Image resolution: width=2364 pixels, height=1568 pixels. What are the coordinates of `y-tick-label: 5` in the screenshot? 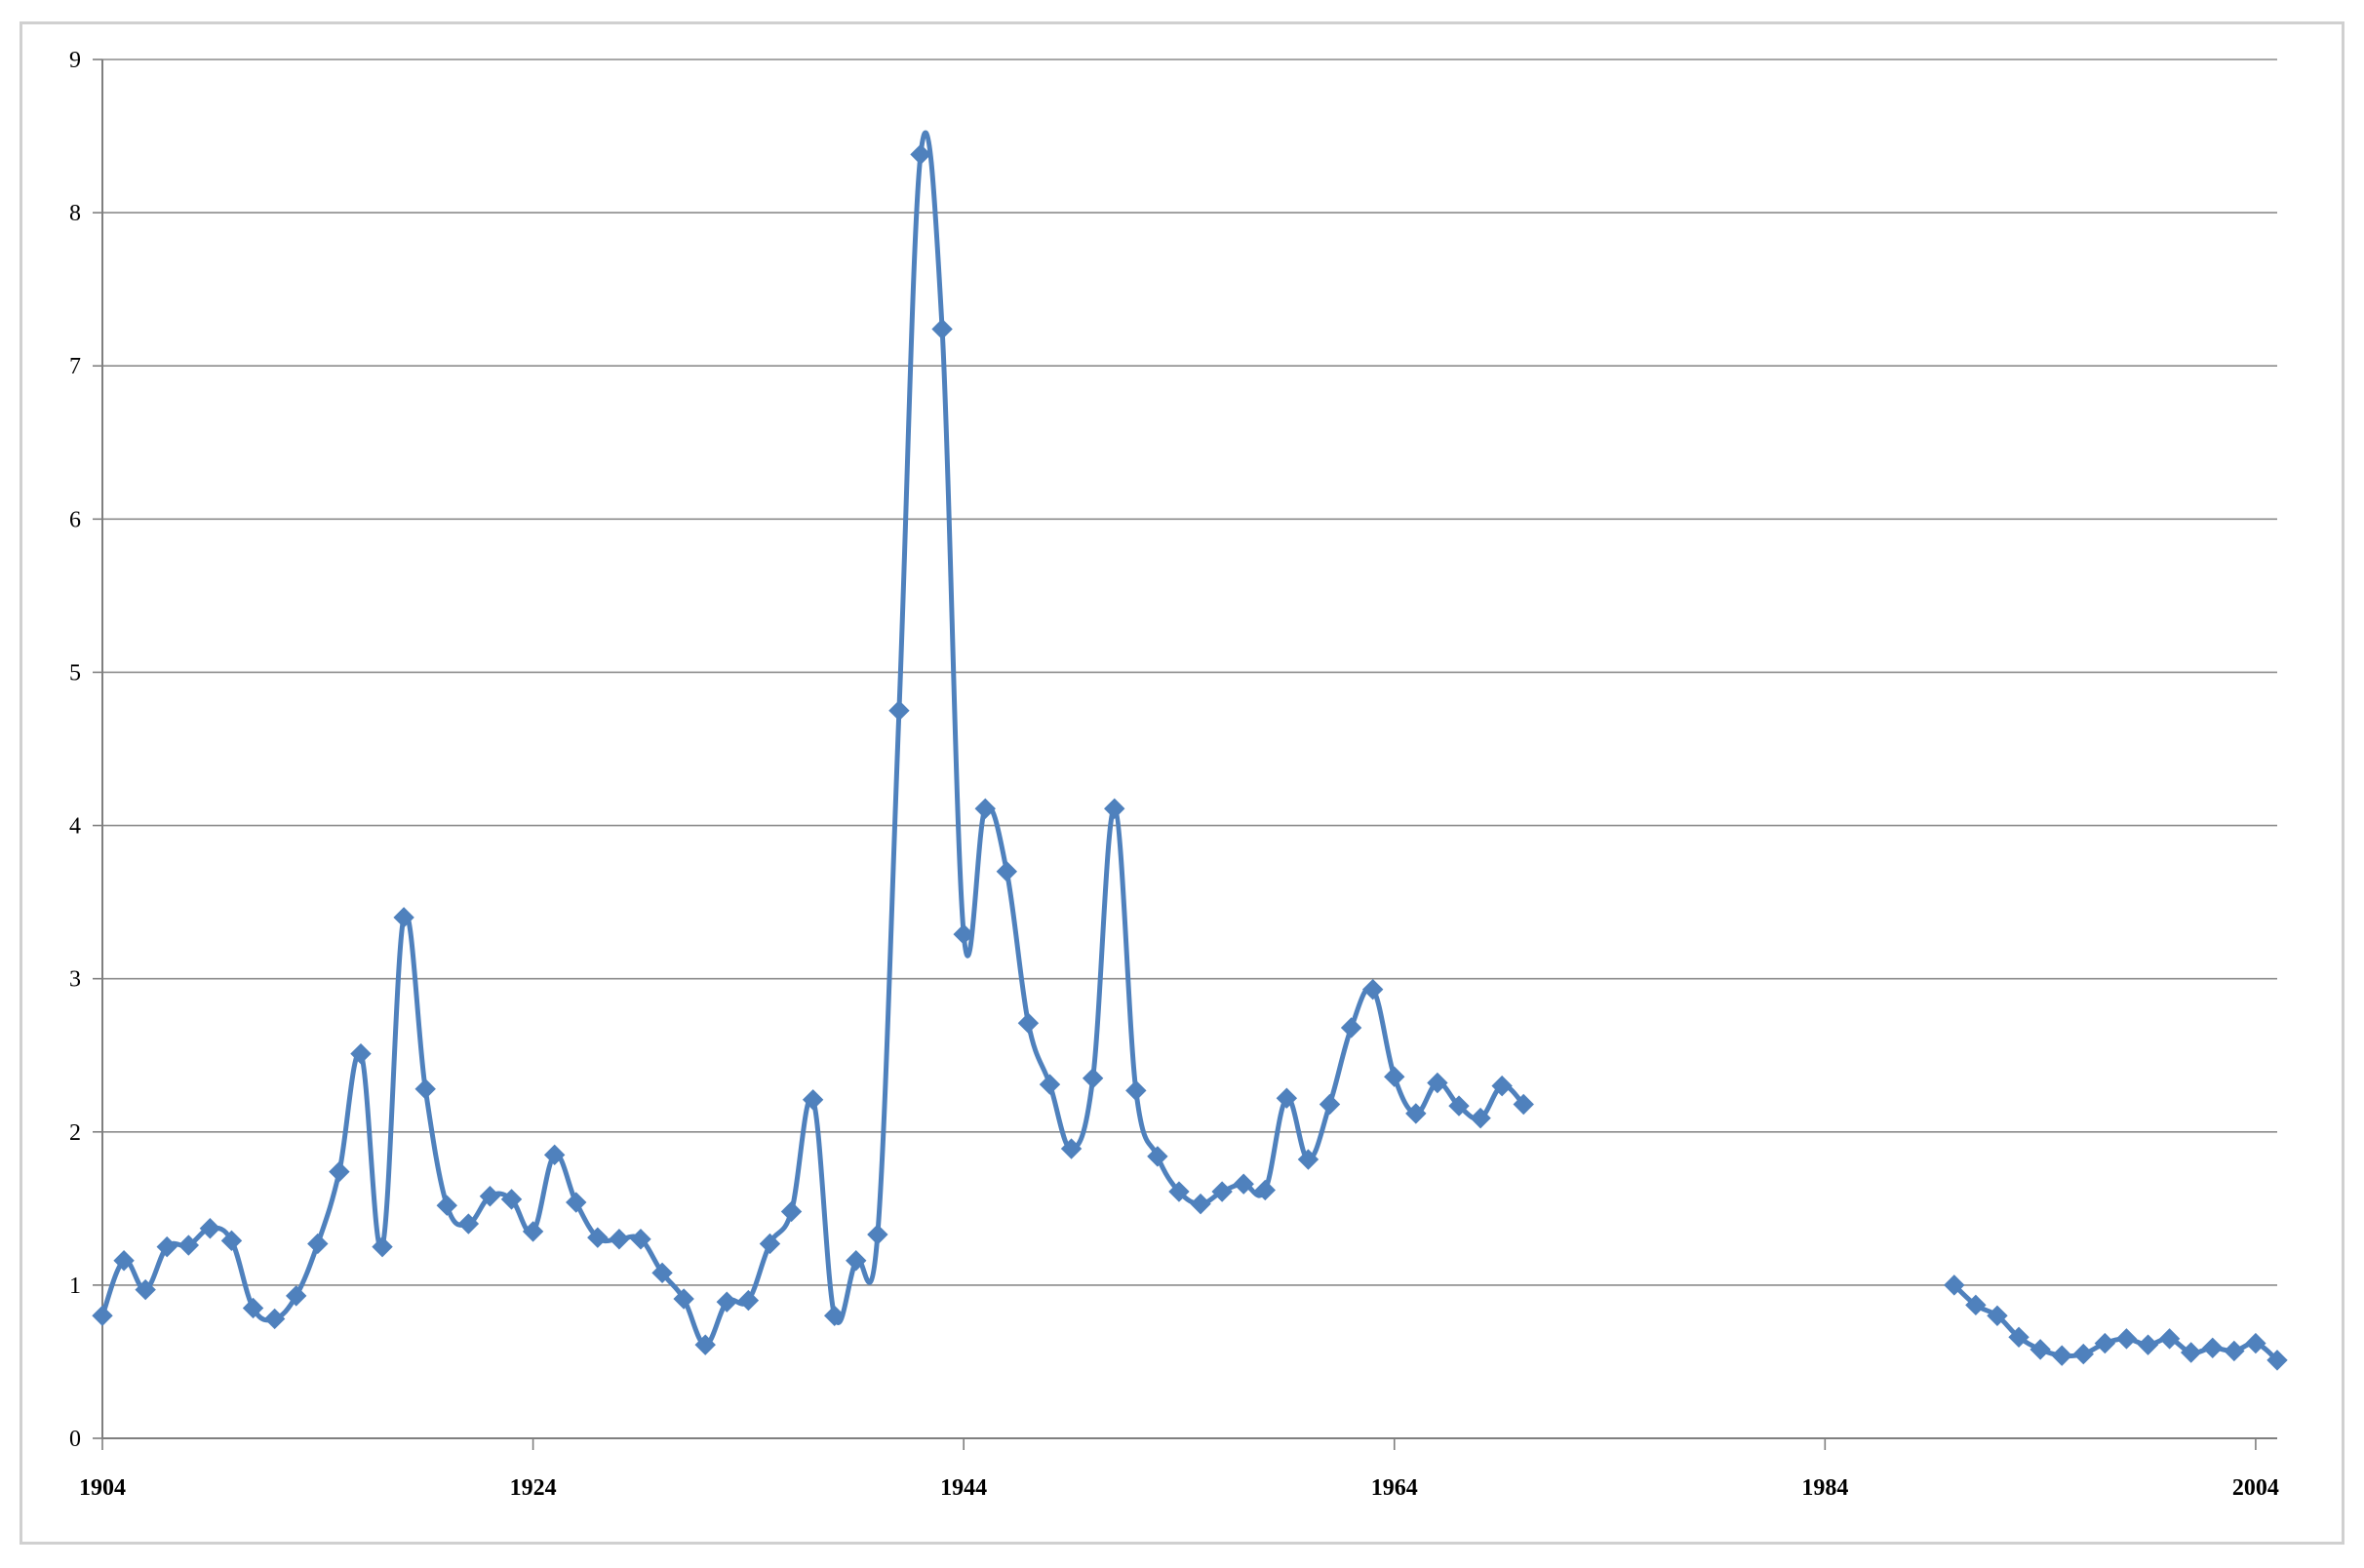 It's located at (75, 673).